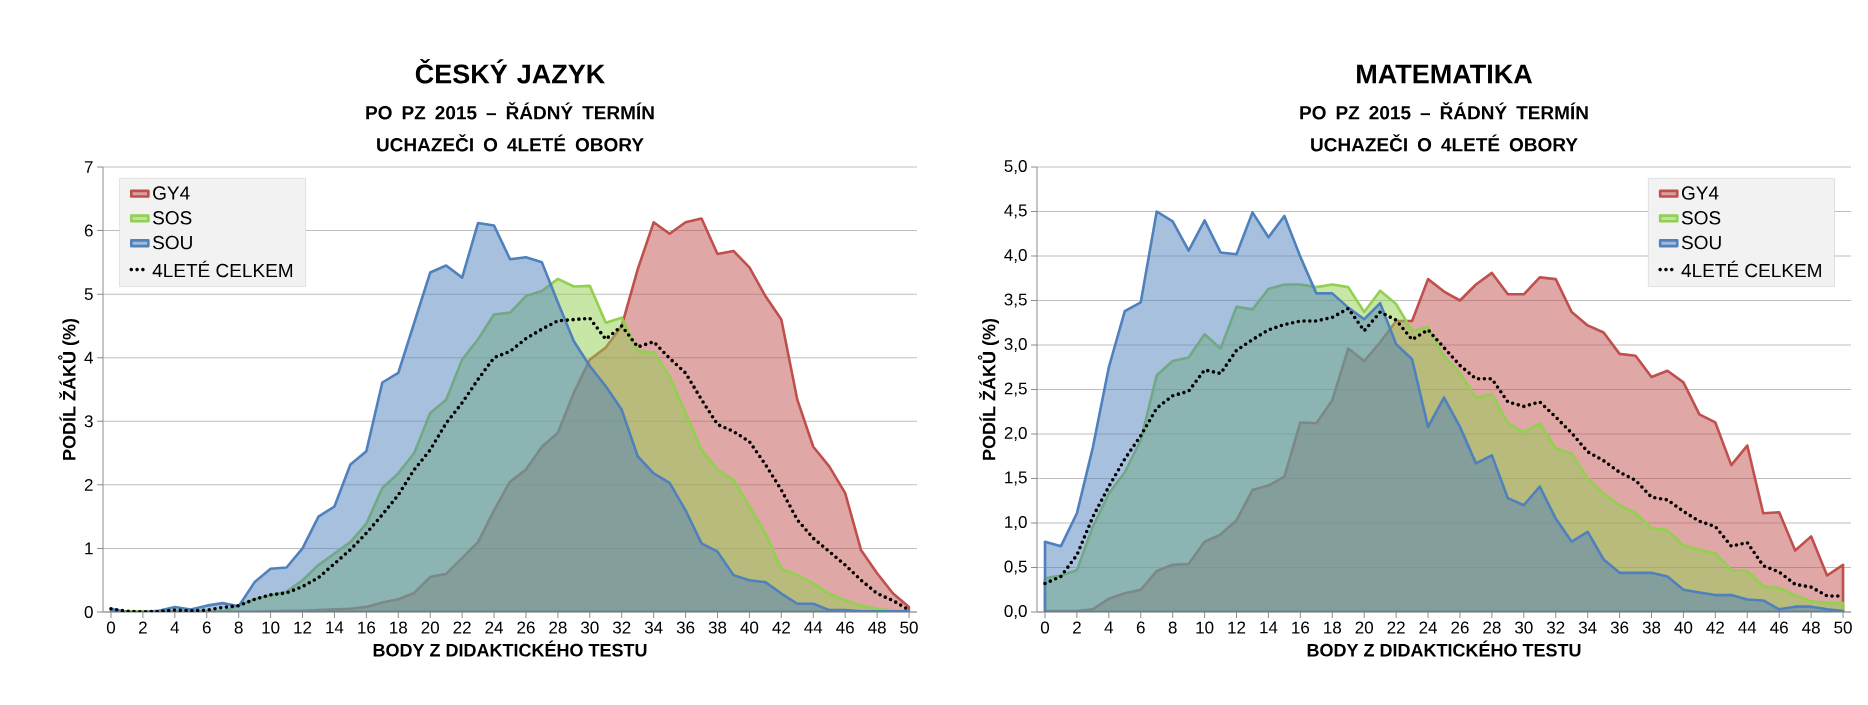 The width and height of the screenshot is (1868, 705). Describe the element at coordinates (1015, 345) in the screenshot. I see `y-tick-label: 3,0` at that location.